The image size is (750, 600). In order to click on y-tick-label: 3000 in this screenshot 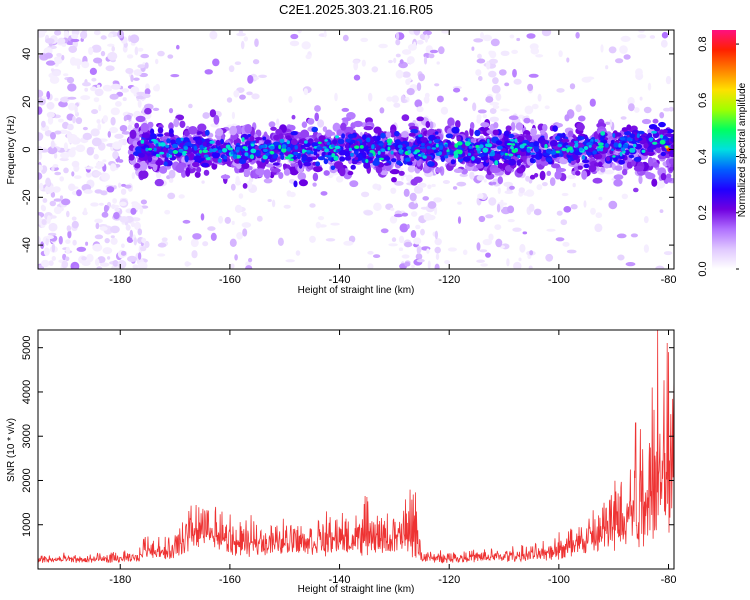, I will do `click(27, 436)`.